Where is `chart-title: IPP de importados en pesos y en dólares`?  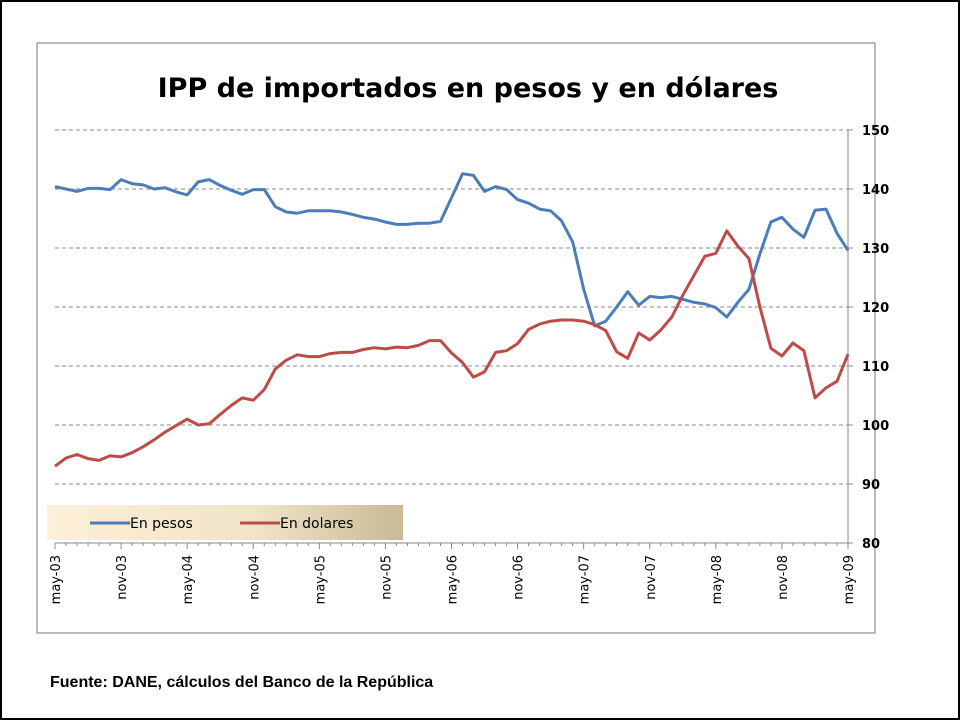 chart-title: IPP de importados en pesos y en dólares is located at coordinates (468, 88).